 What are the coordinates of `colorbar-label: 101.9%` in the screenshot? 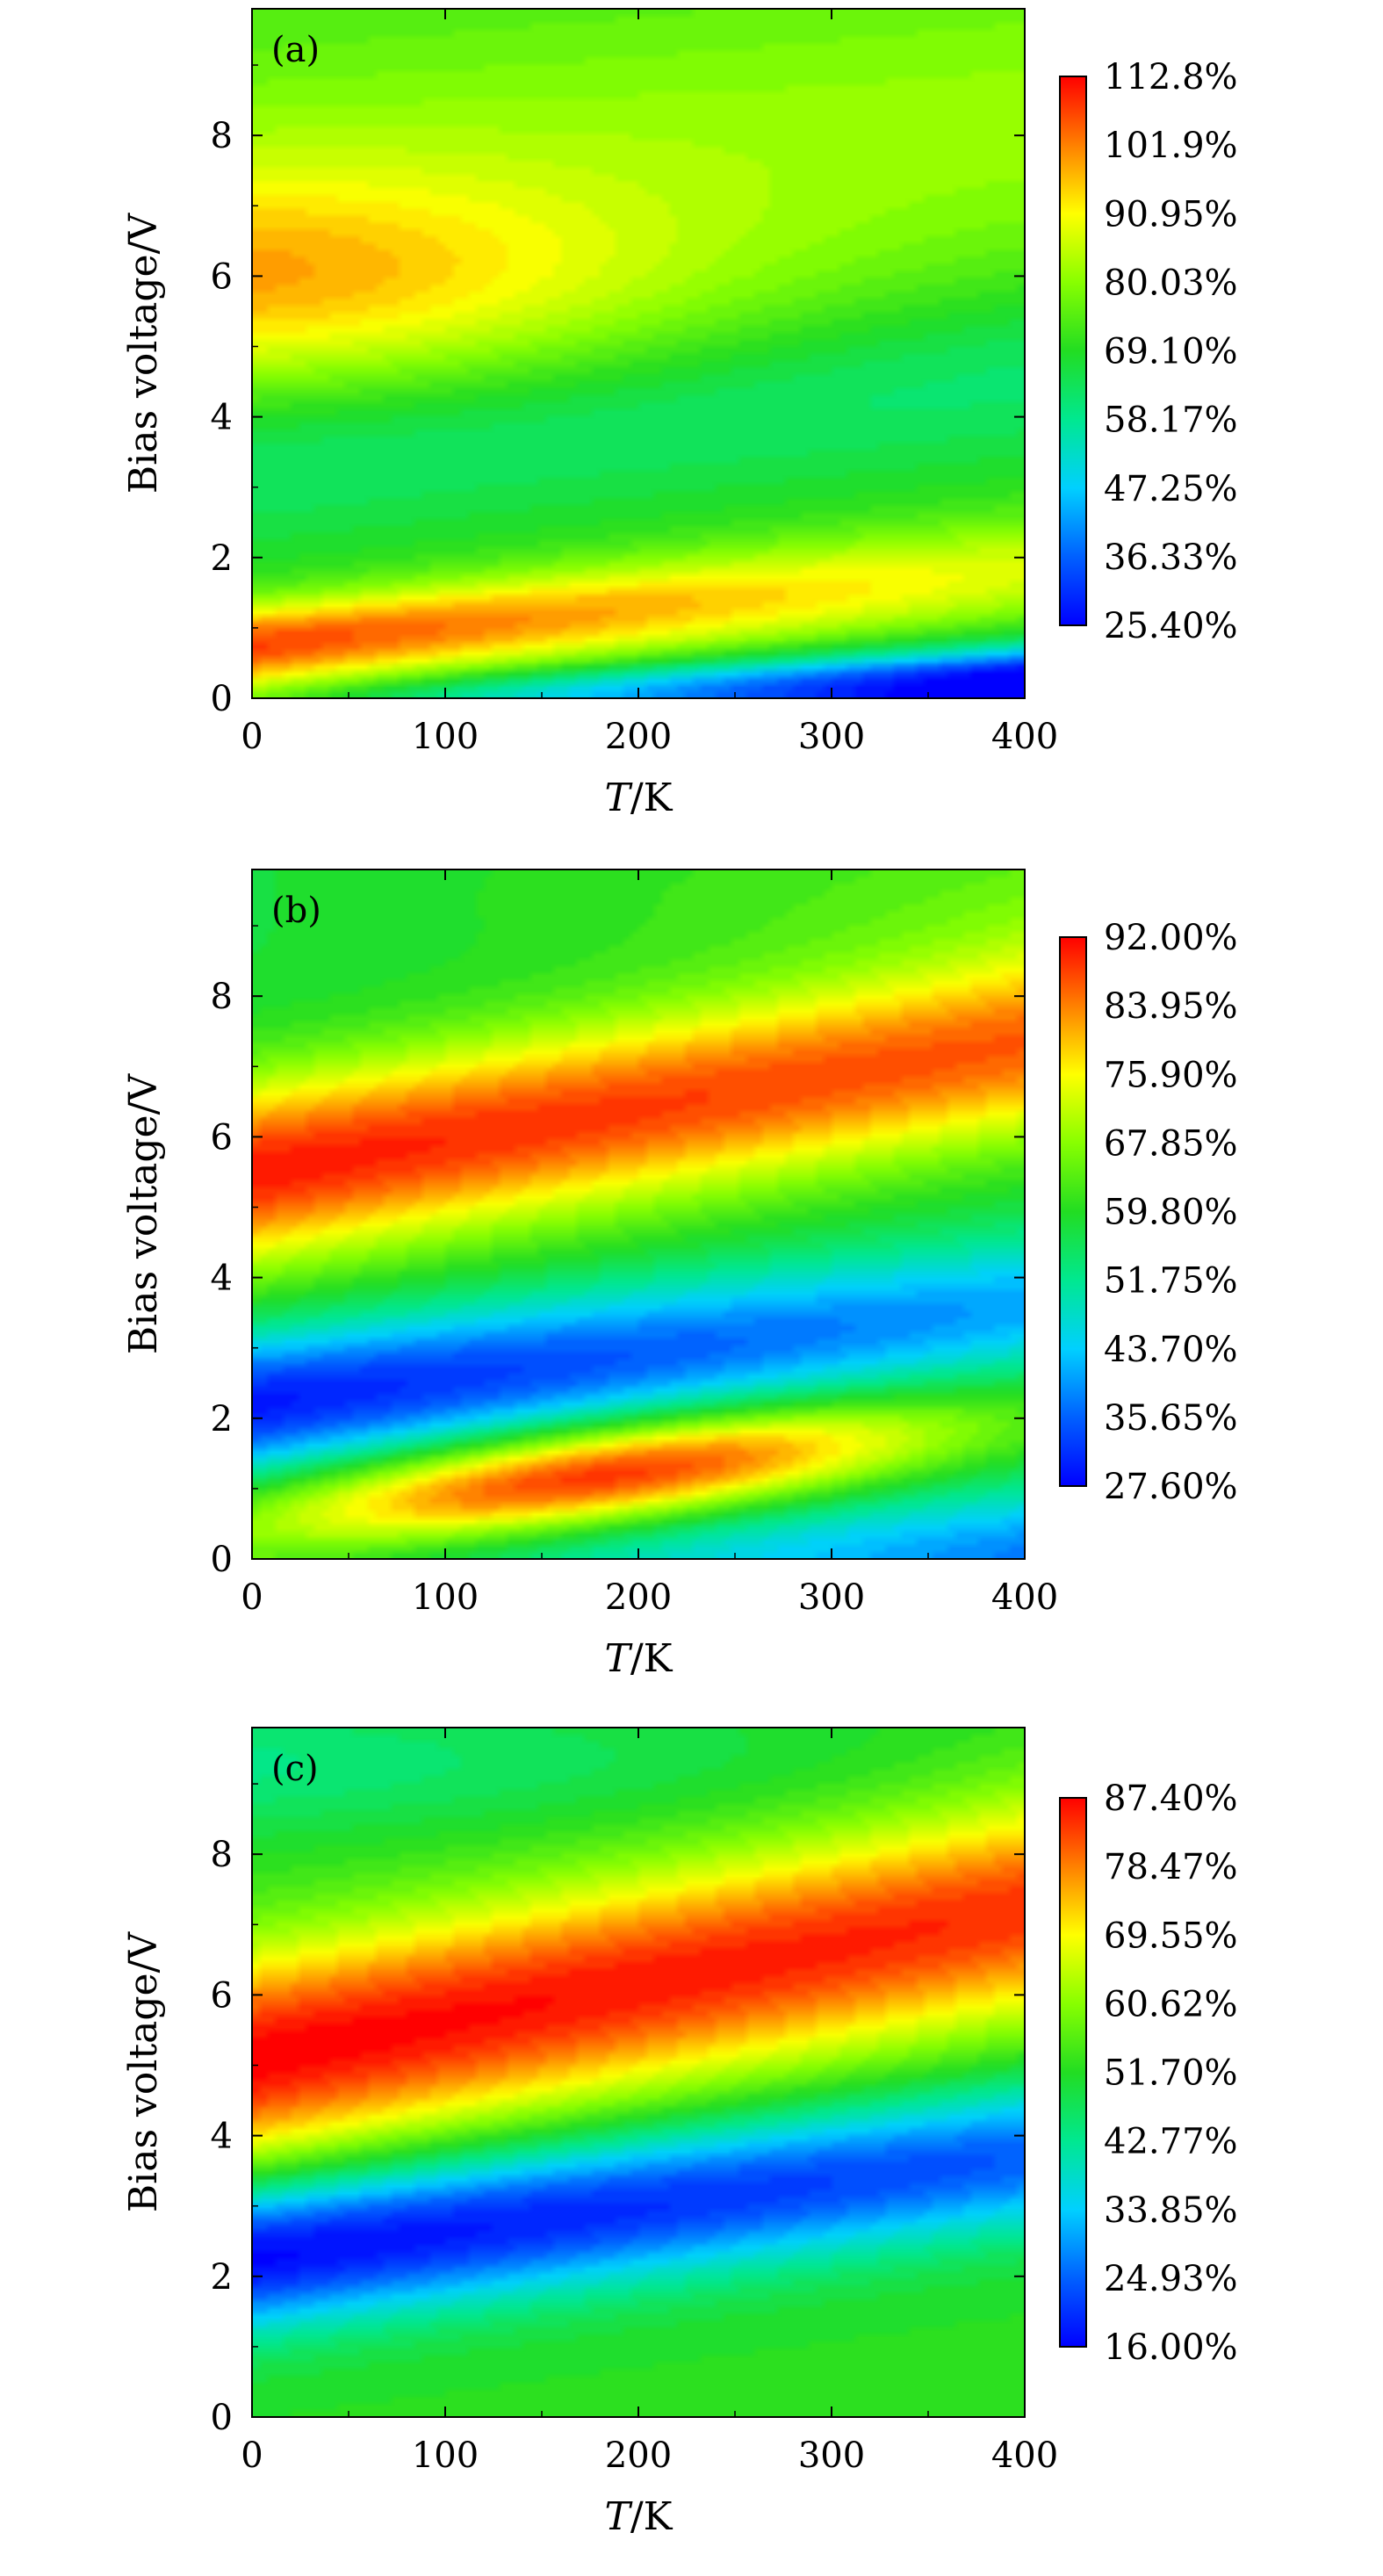 It's located at (1171, 146).